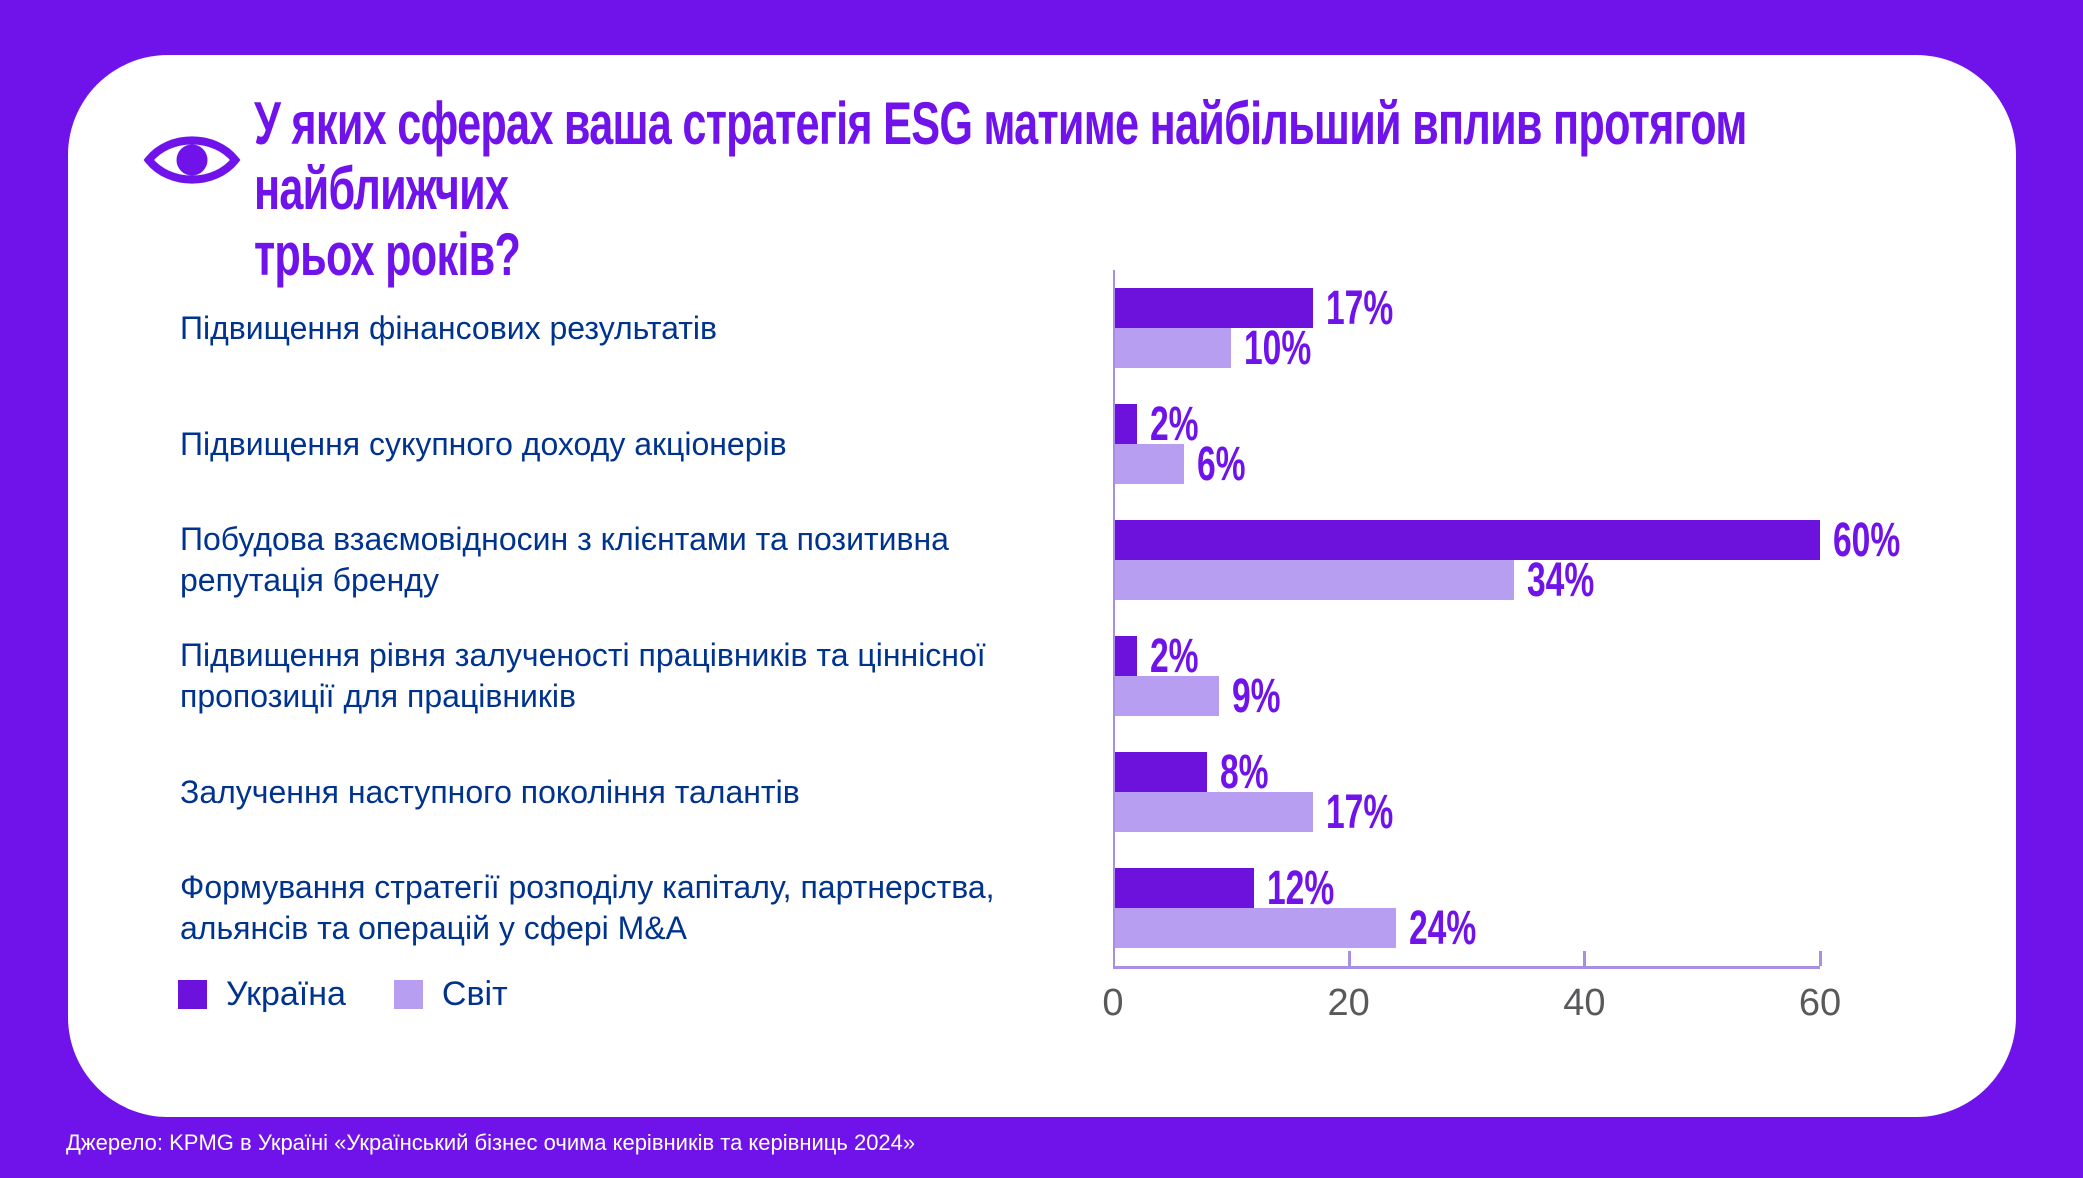 The width and height of the screenshot is (2083, 1178). What do you see at coordinates (1543, 928) in the screenshot?
I see `bar-line: 24%` at bounding box center [1543, 928].